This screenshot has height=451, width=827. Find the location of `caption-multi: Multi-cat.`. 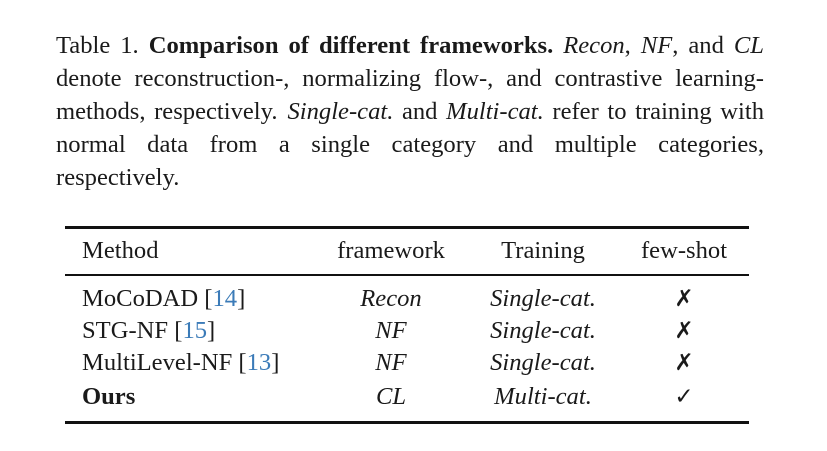

caption-multi: Multi-cat. is located at coordinates (495, 111).